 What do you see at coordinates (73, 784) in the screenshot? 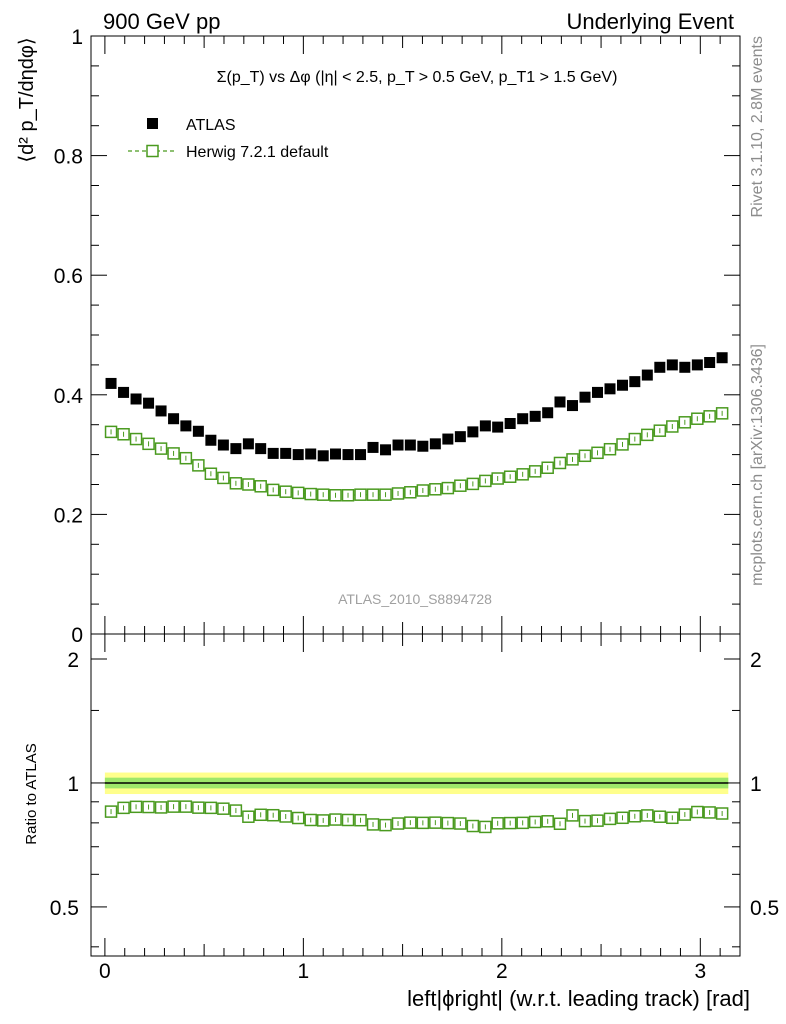
I see `ratio-y-tick-label-left: 1` at bounding box center [73, 784].